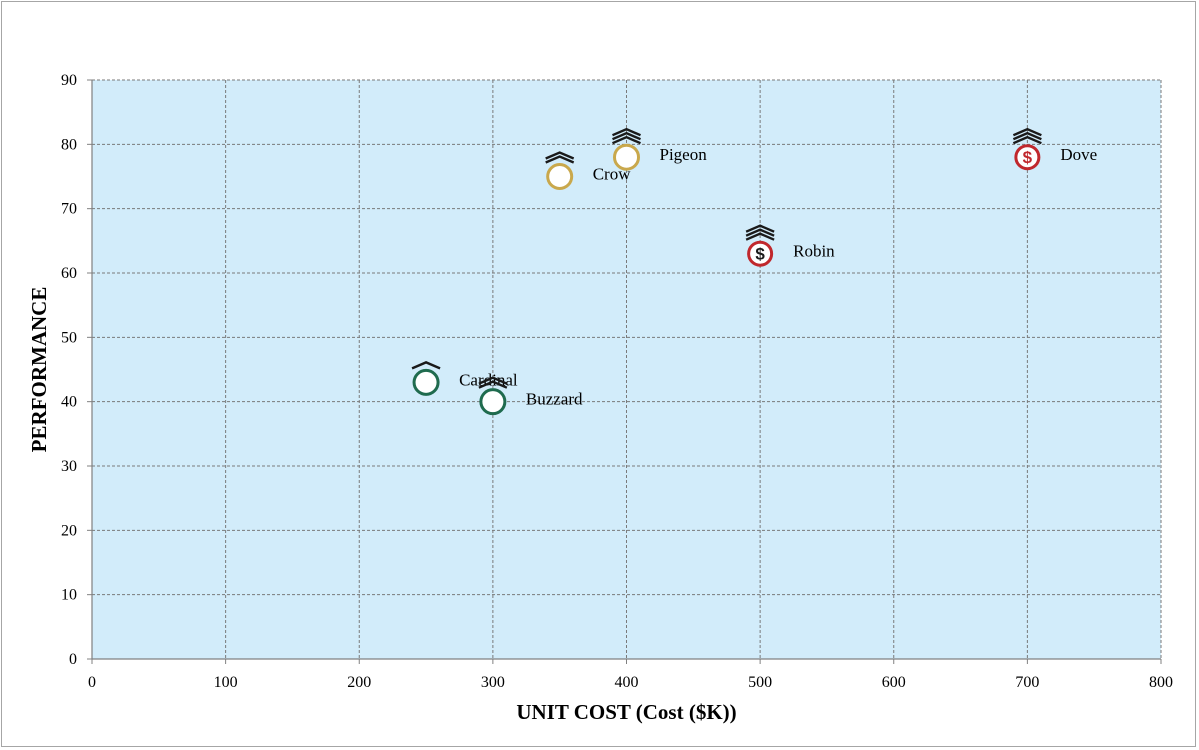 The height and width of the screenshot is (750, 1199). Describe the element at coordinates (684, 154) in the screenshot. I see `point-label: Pigeon` at that location.